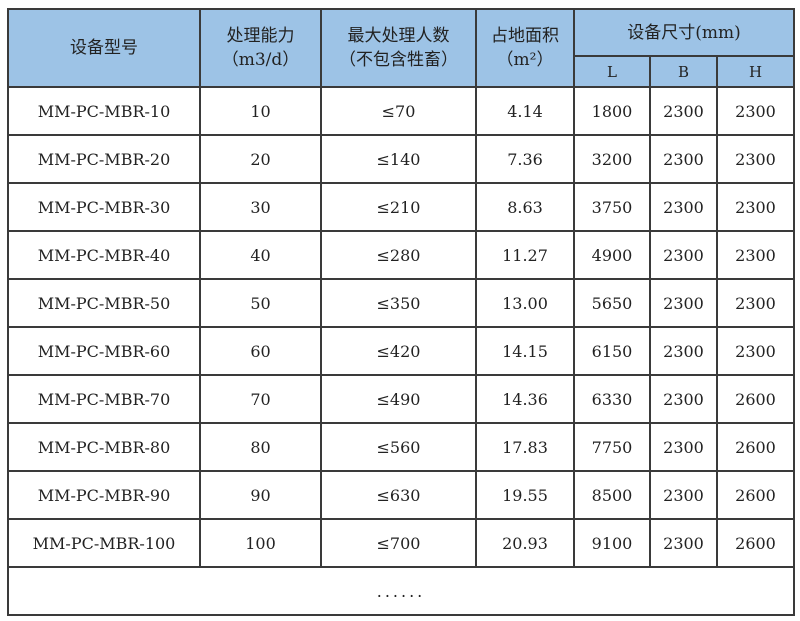  I want to click on cell-area: 17.83, so click(525, 447).